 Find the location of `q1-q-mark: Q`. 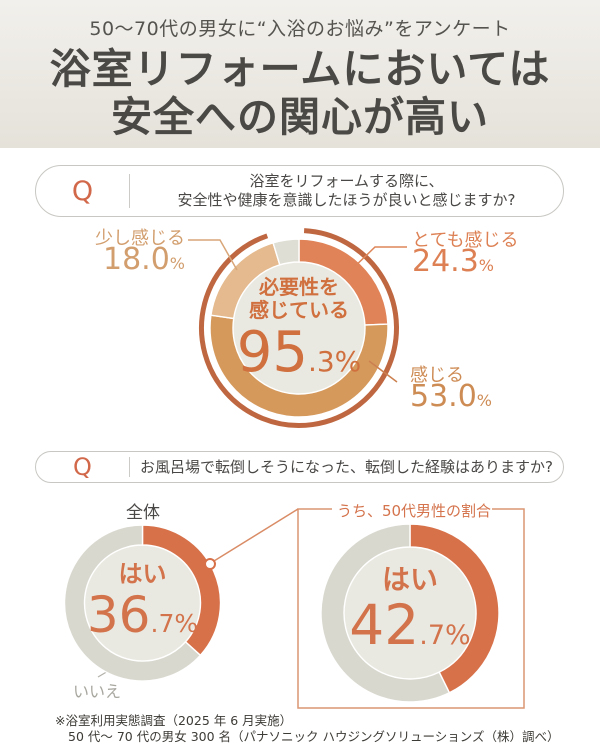

q1-q-mark: Q is located at coordinates (82, 191).